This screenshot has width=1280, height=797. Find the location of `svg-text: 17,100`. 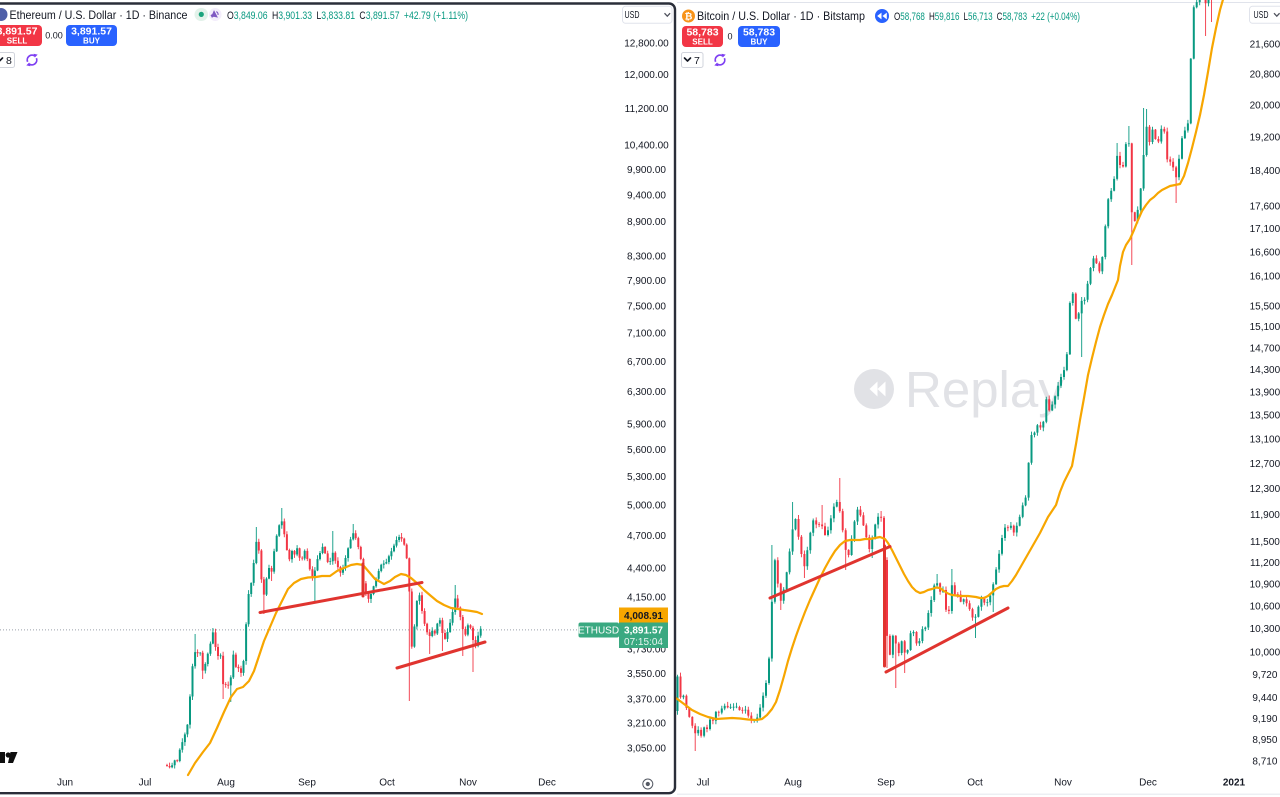

svg-text: 17,100 is located at coordinates (1265, 229).